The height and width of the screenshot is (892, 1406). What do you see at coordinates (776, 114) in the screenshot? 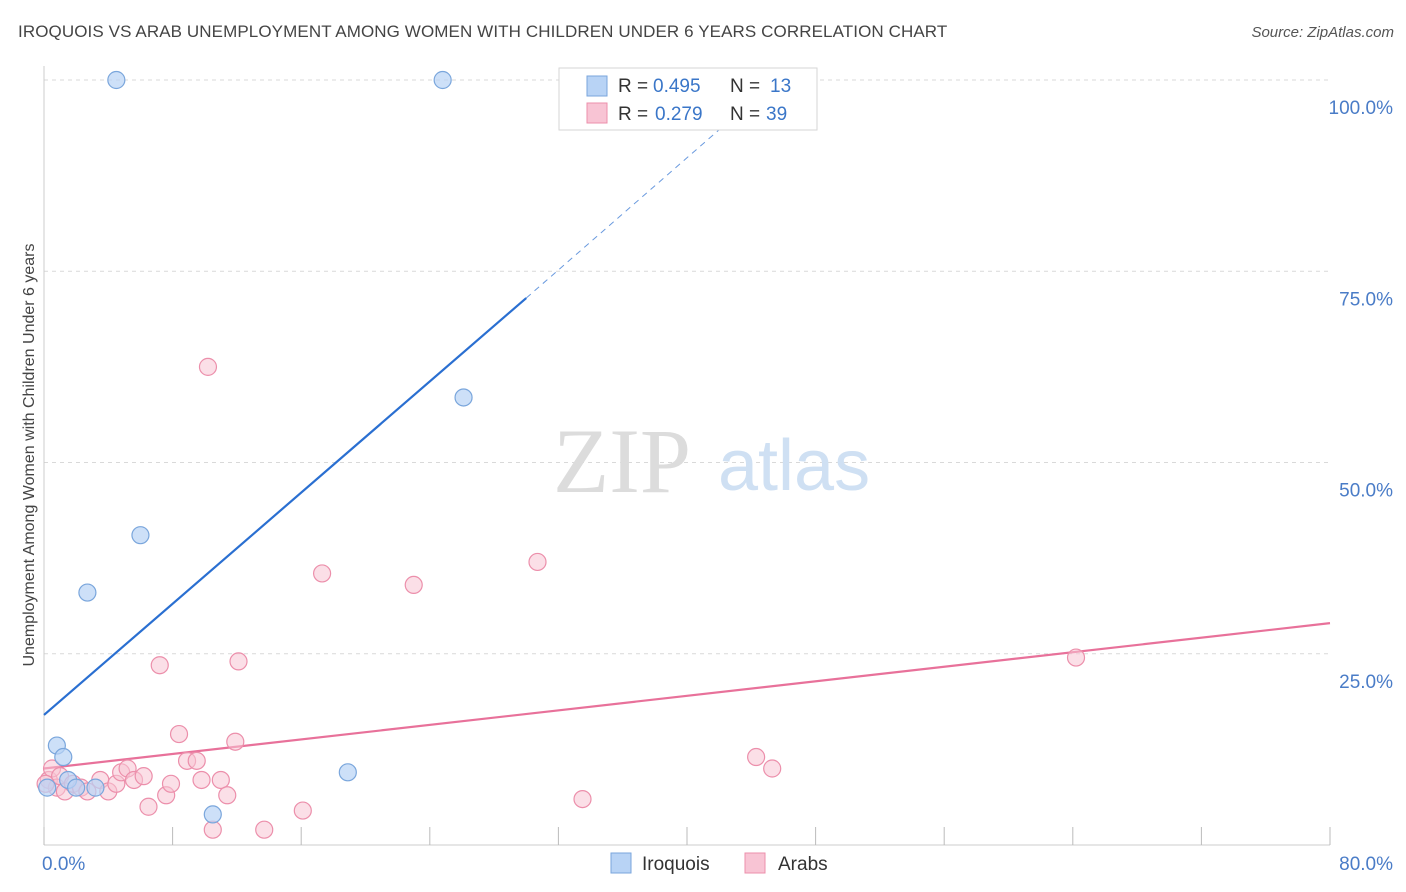
I see `legend-n-value: 39` at bounding box center [776, 114].